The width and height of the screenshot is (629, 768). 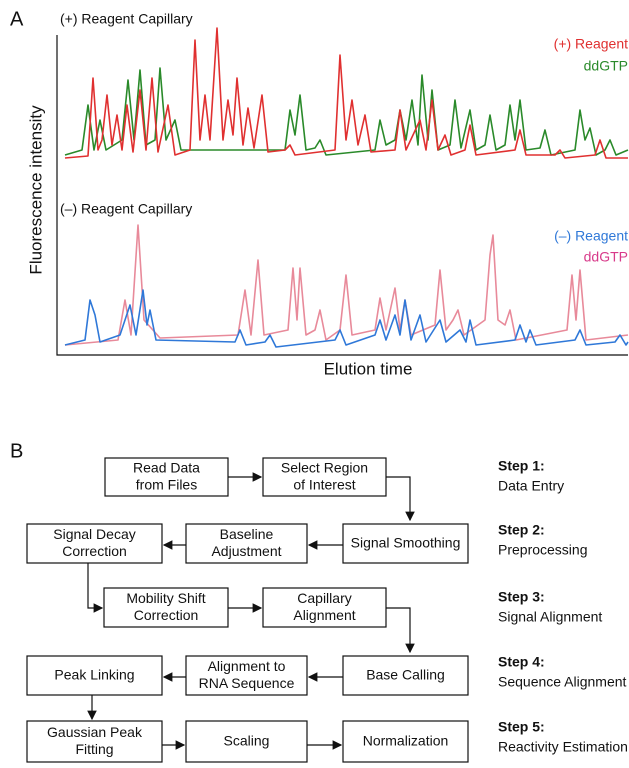 What do you see at coordinates (521, 597) in the screenshot?
I see `step-number: Step 3:` at bounding box center [521, 597].